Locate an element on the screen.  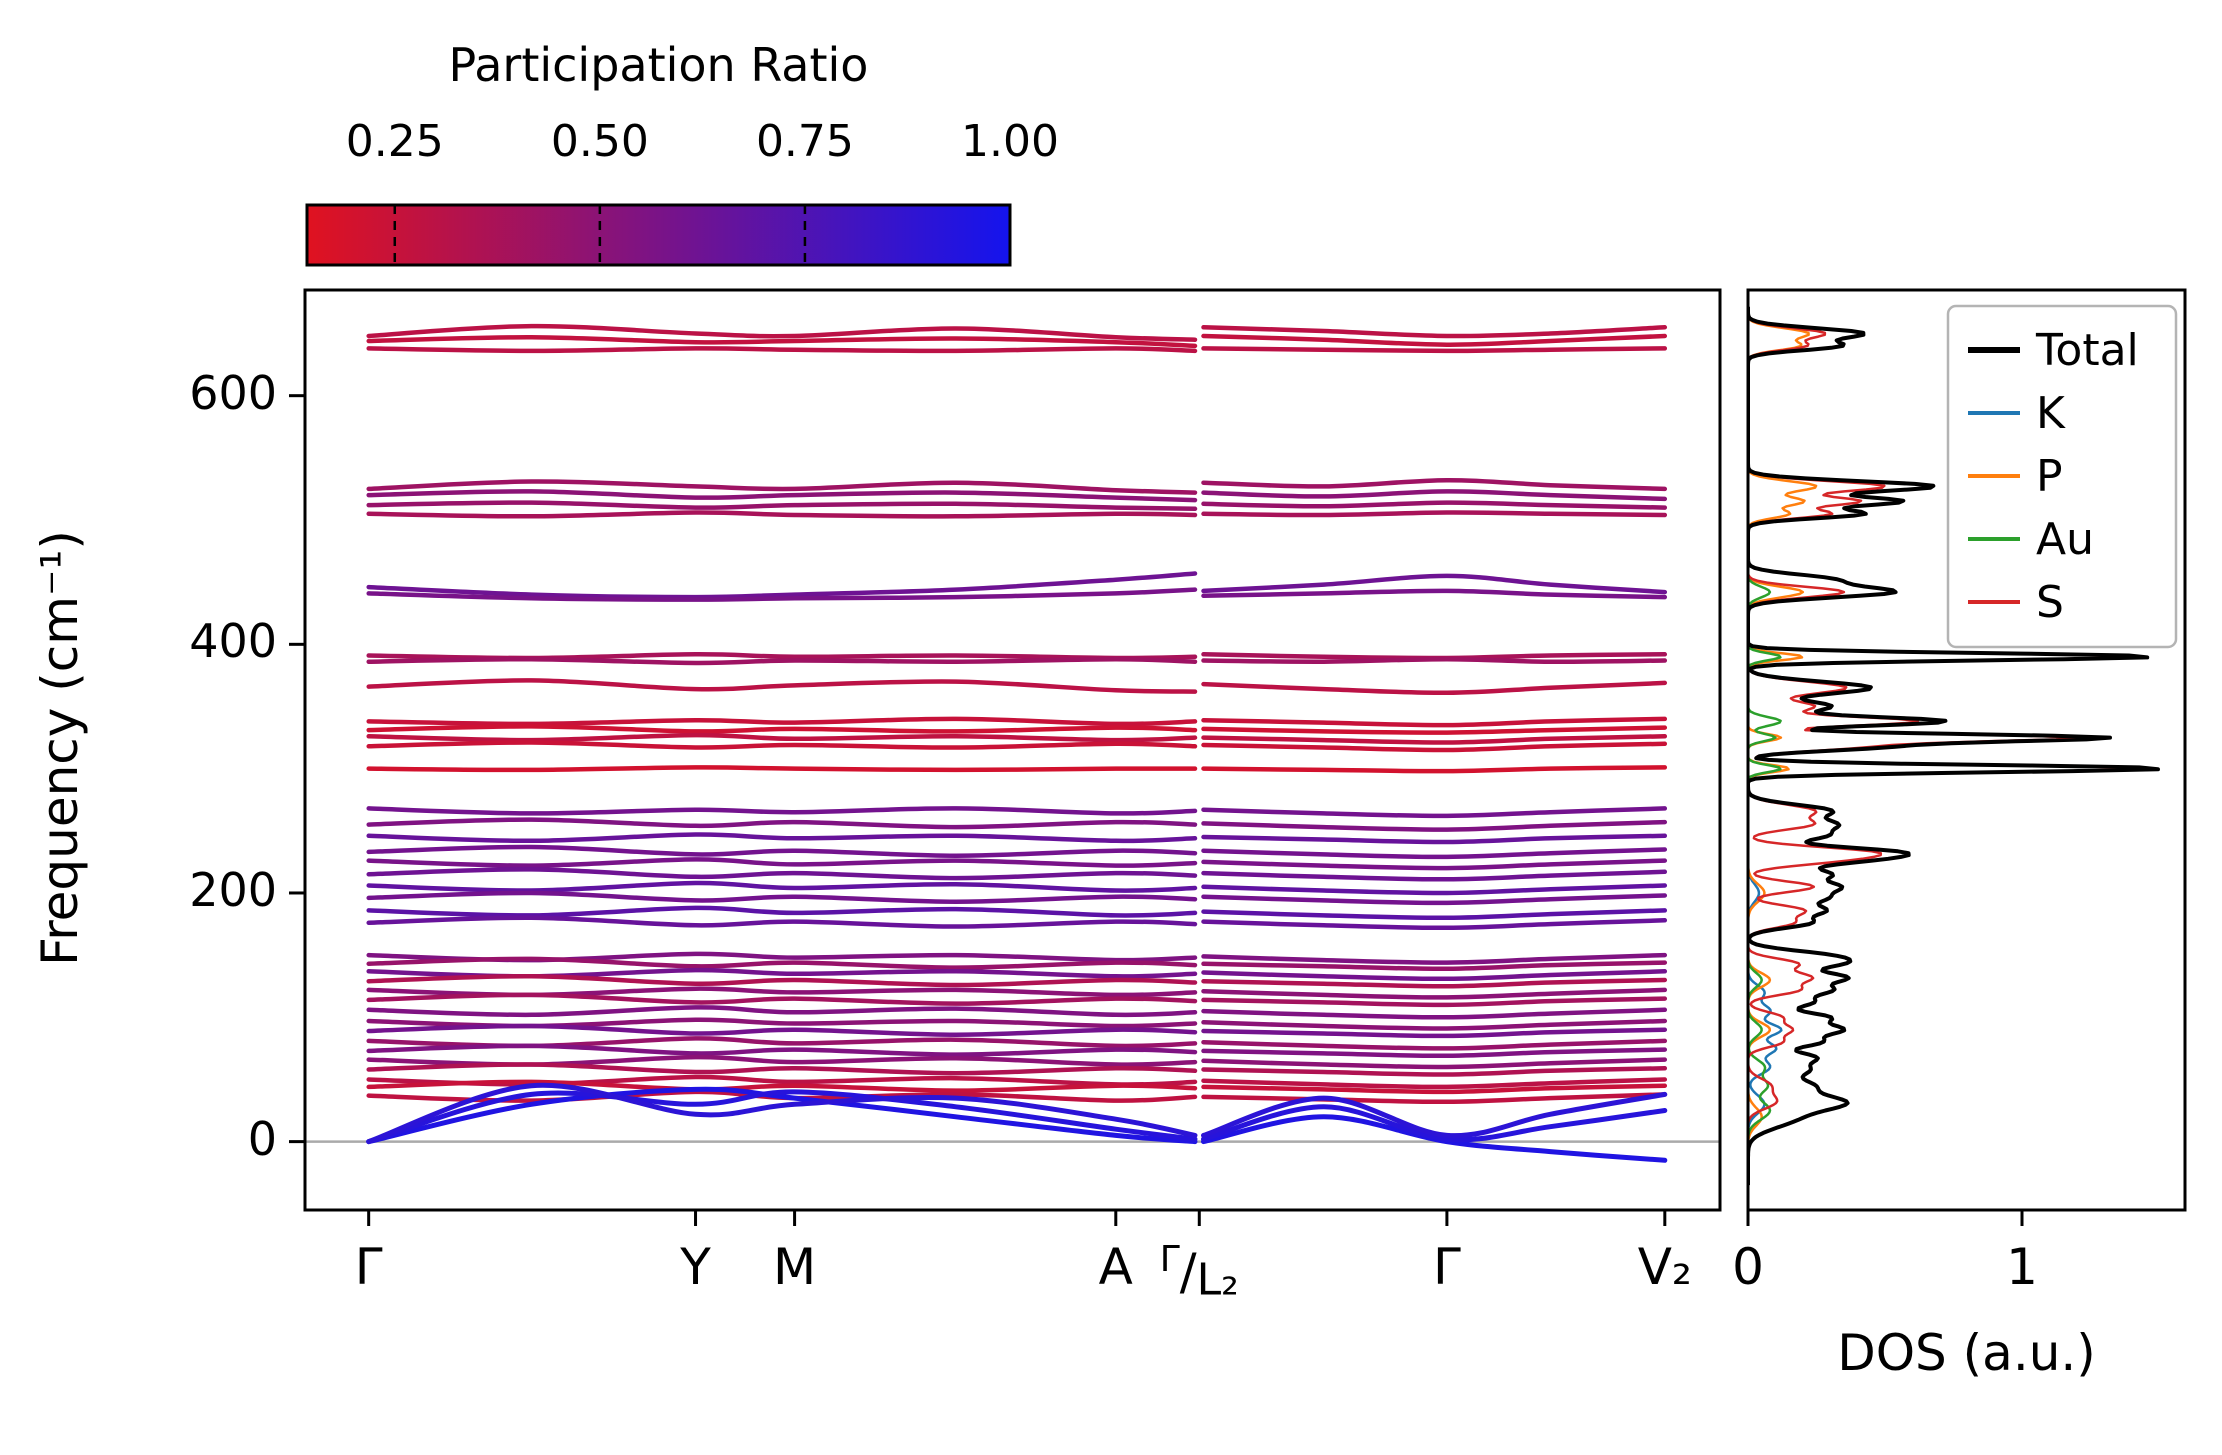
kpoint-label: Γ/L₂ is located at coordinates (1199, 1272).